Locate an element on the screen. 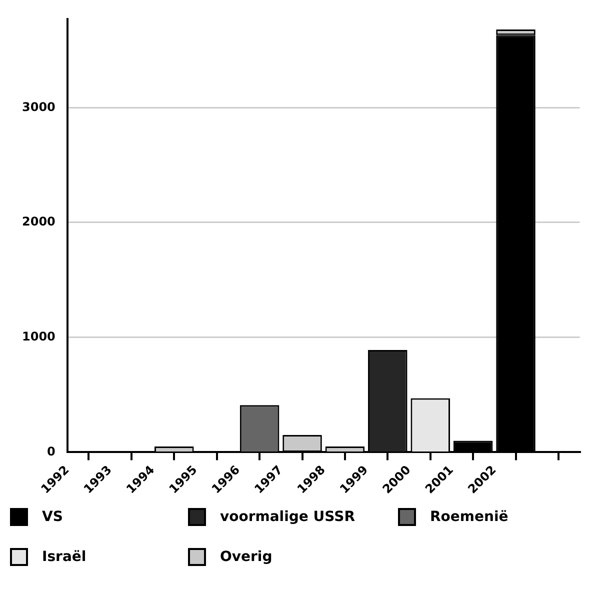  legend-label: voormalige USSR is located at coordinates (287, 517).